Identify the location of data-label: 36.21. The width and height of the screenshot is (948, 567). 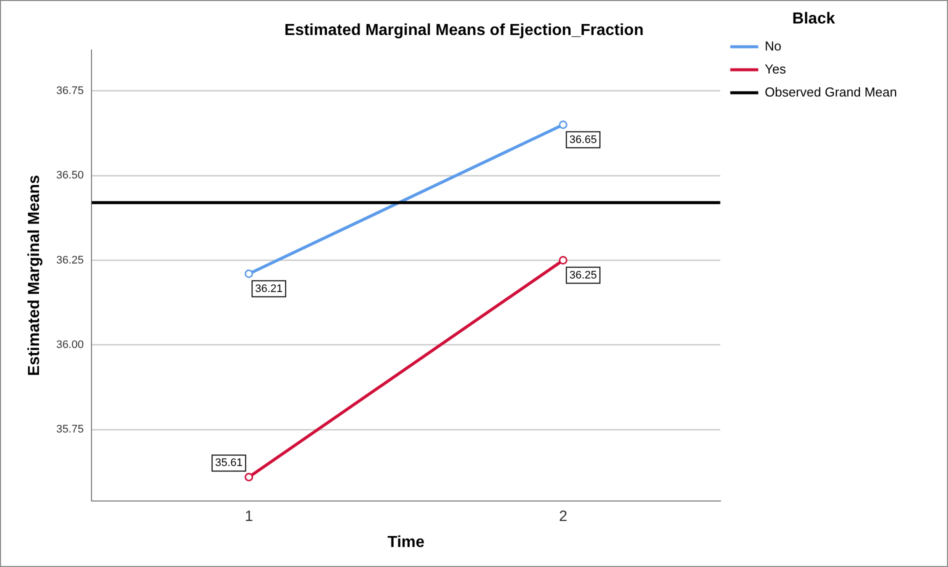
(269, 288).